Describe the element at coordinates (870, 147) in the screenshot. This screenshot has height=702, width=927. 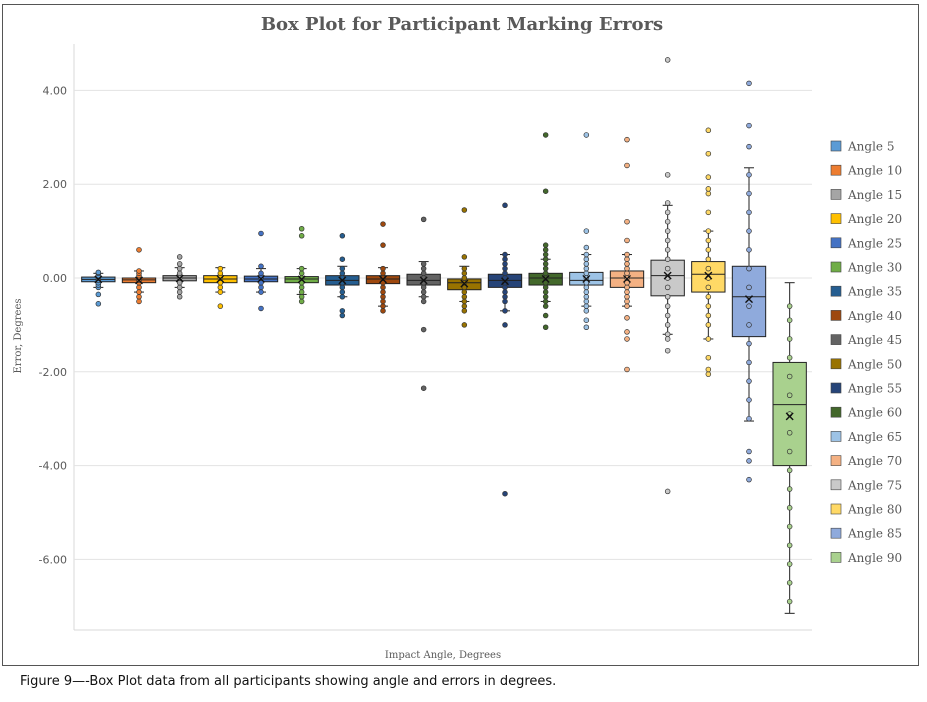
I see `legend-label: Angle 5` at that location.